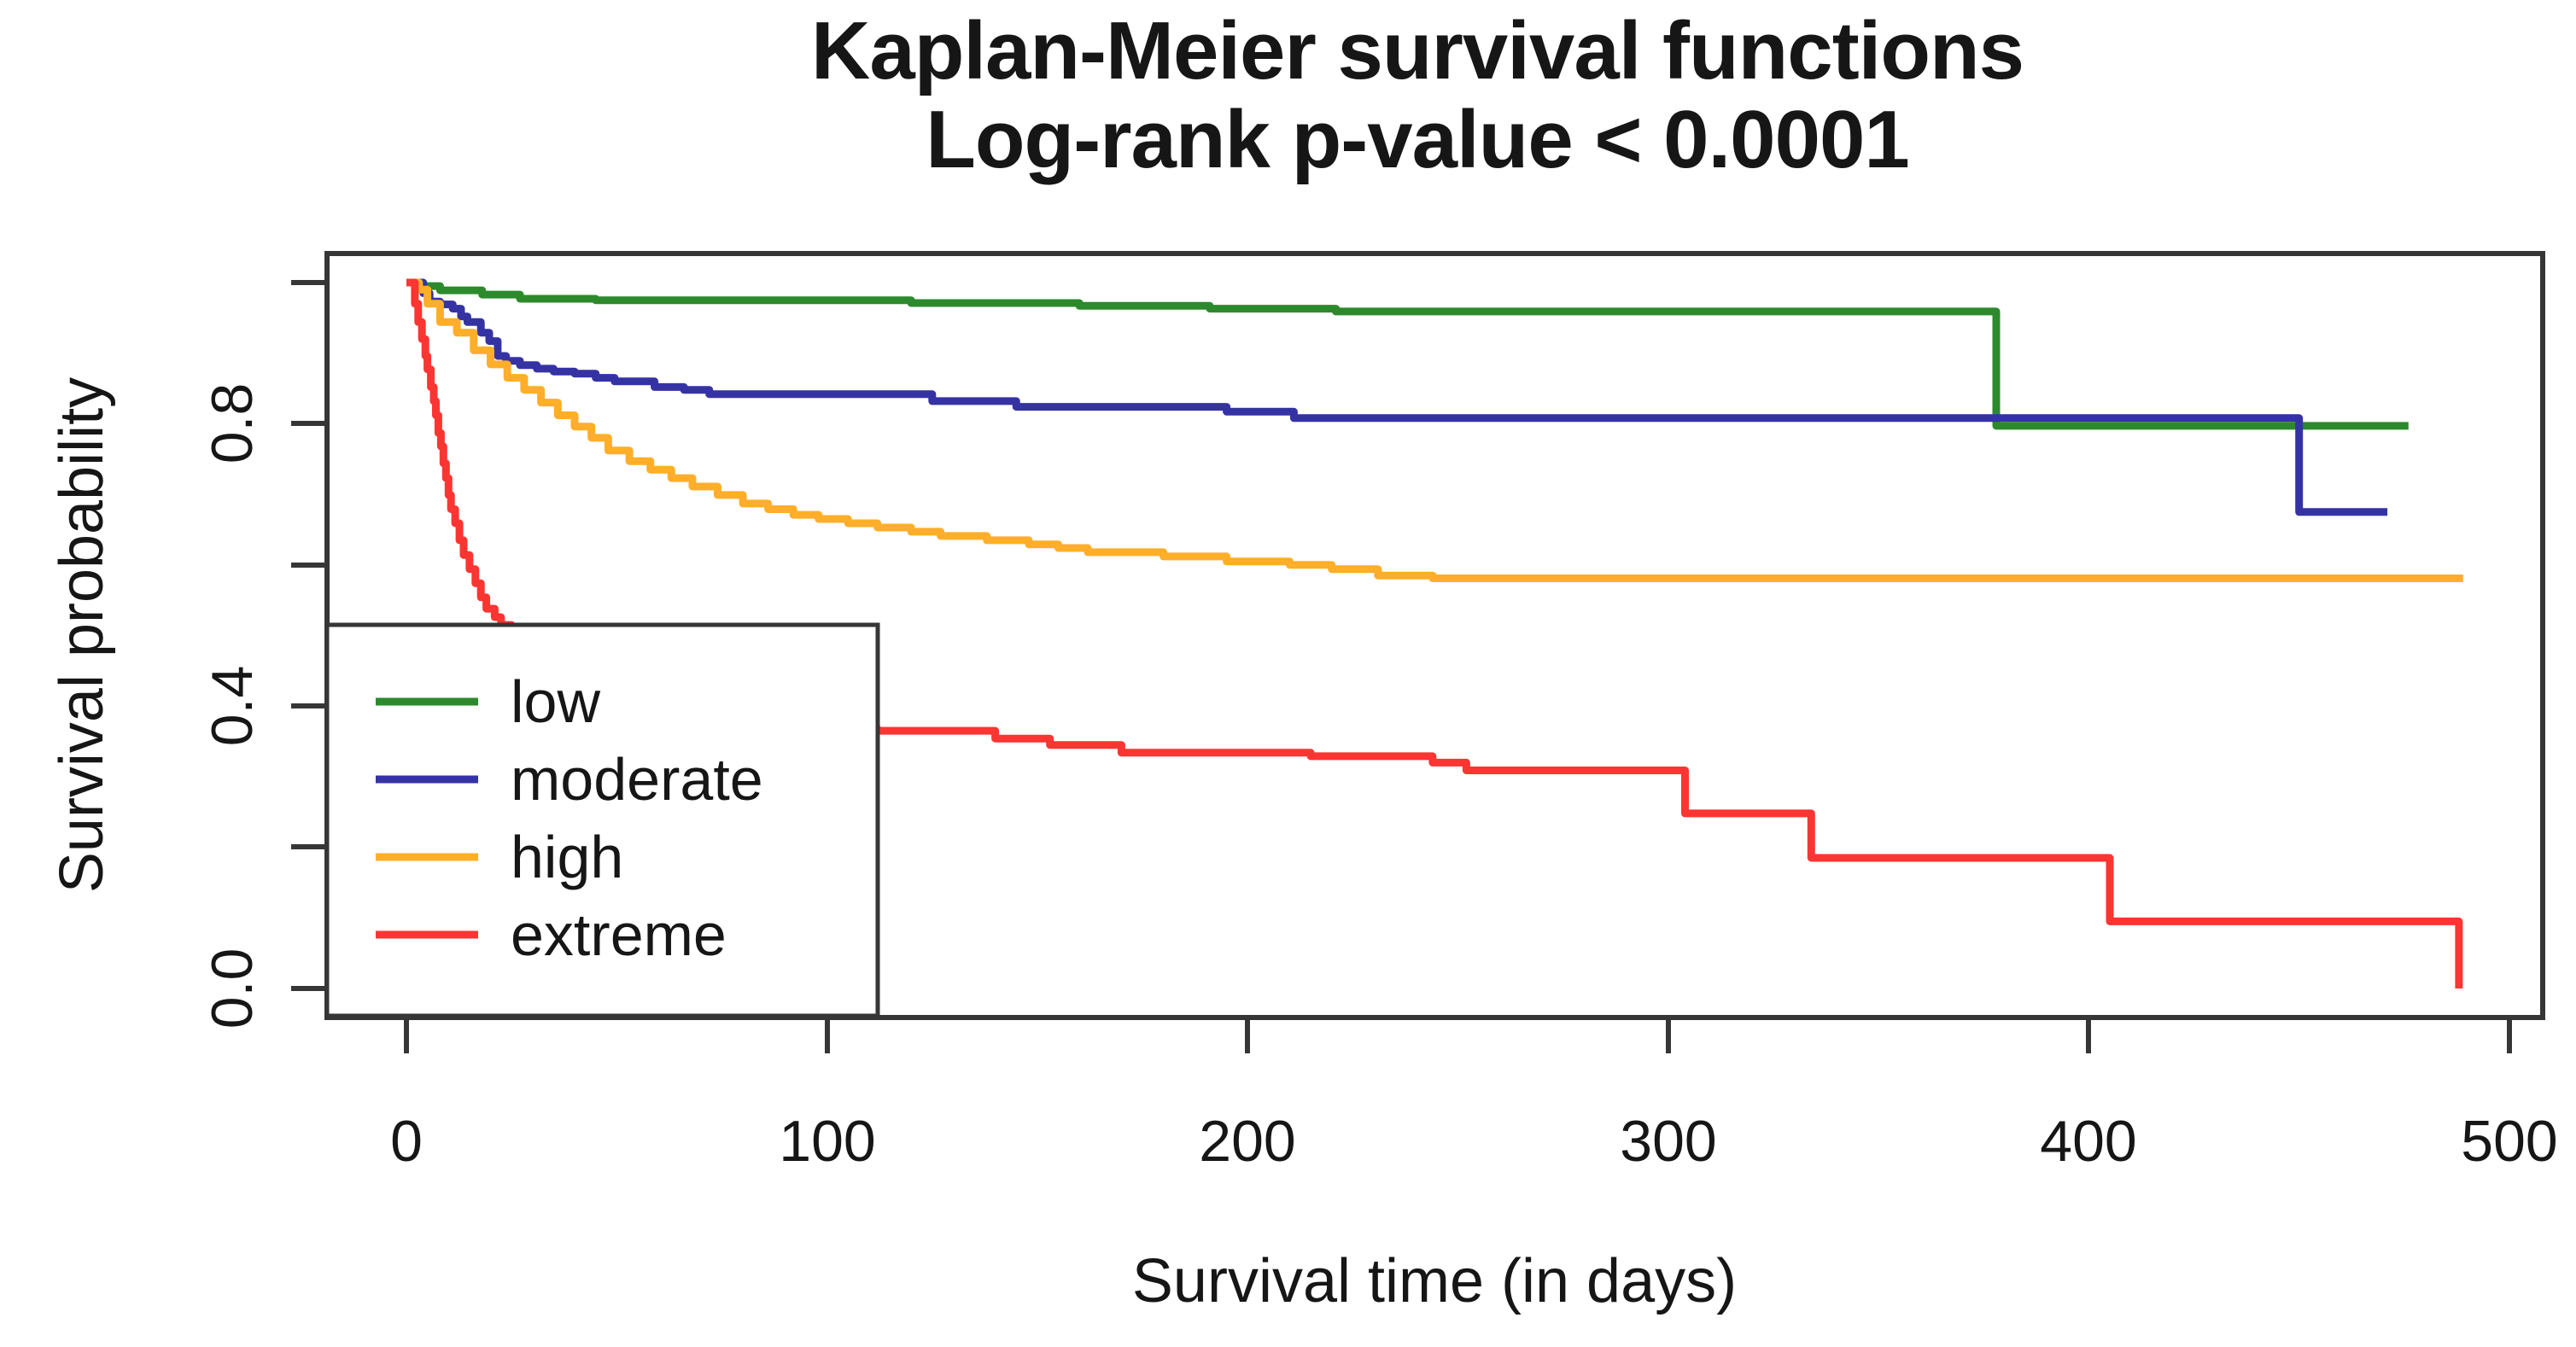 The height and width of the screenshot is (1347, 2576). What do you see at coordinates (2509, 1141) in the screenshot?
I see `x-tick-label: 500` at bounding box center [2509, 1141].